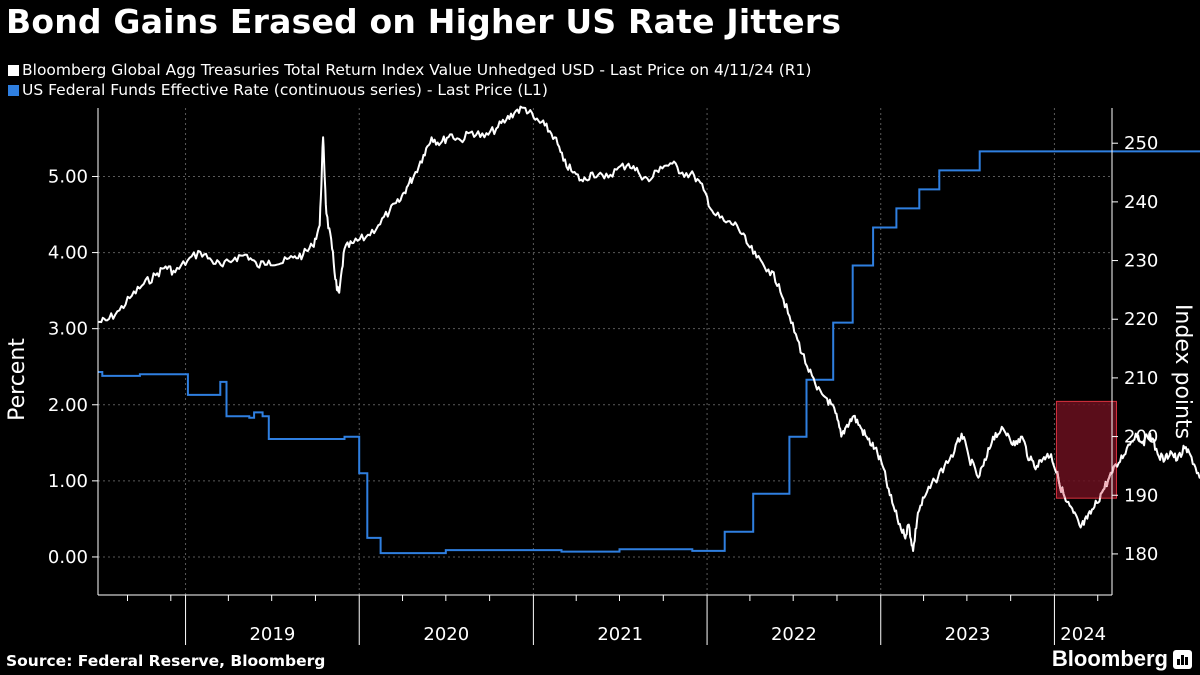  I want to click on right-tick-label: 230, so click(1141, 261).